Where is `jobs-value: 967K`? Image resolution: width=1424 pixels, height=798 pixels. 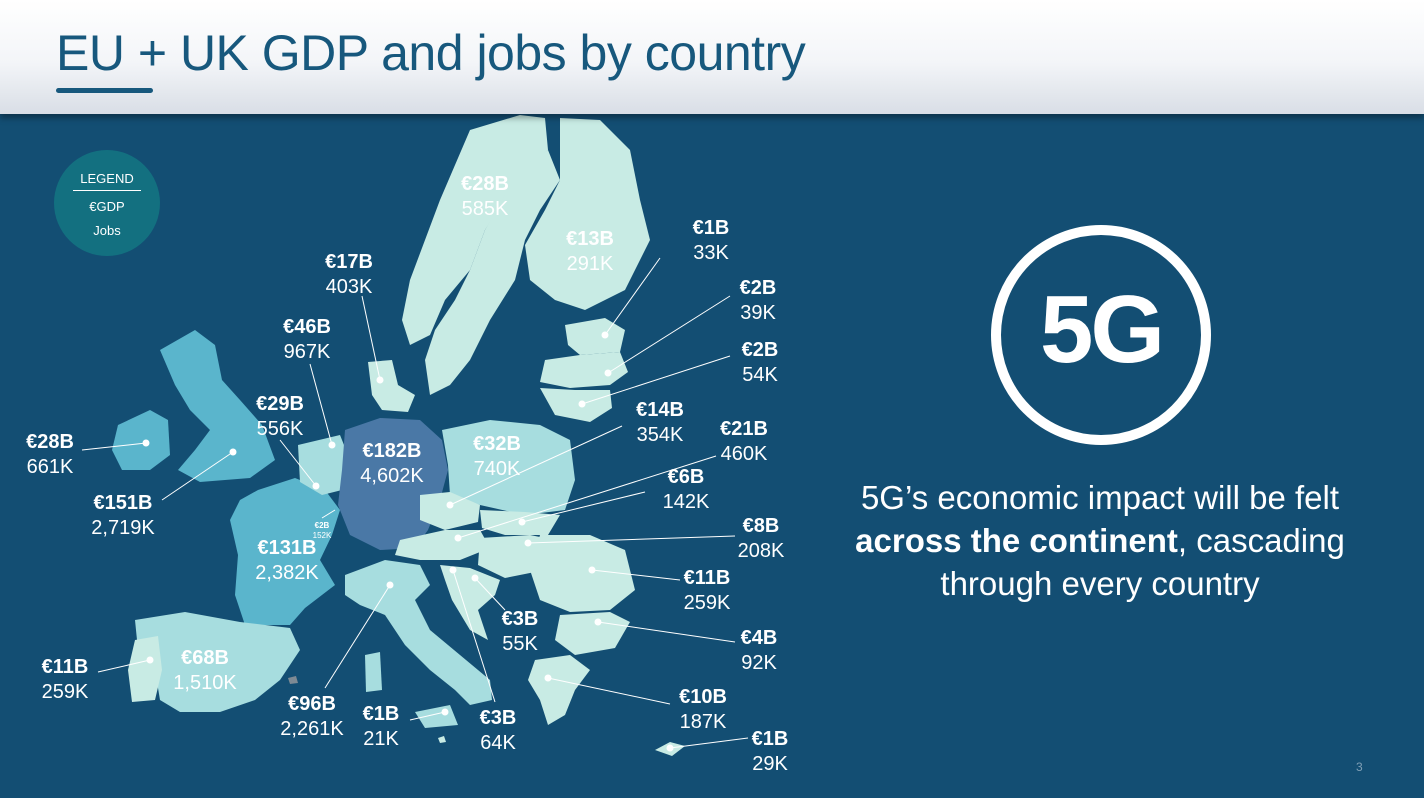
jobs-value: 967K is located at coordinates (307, 352).